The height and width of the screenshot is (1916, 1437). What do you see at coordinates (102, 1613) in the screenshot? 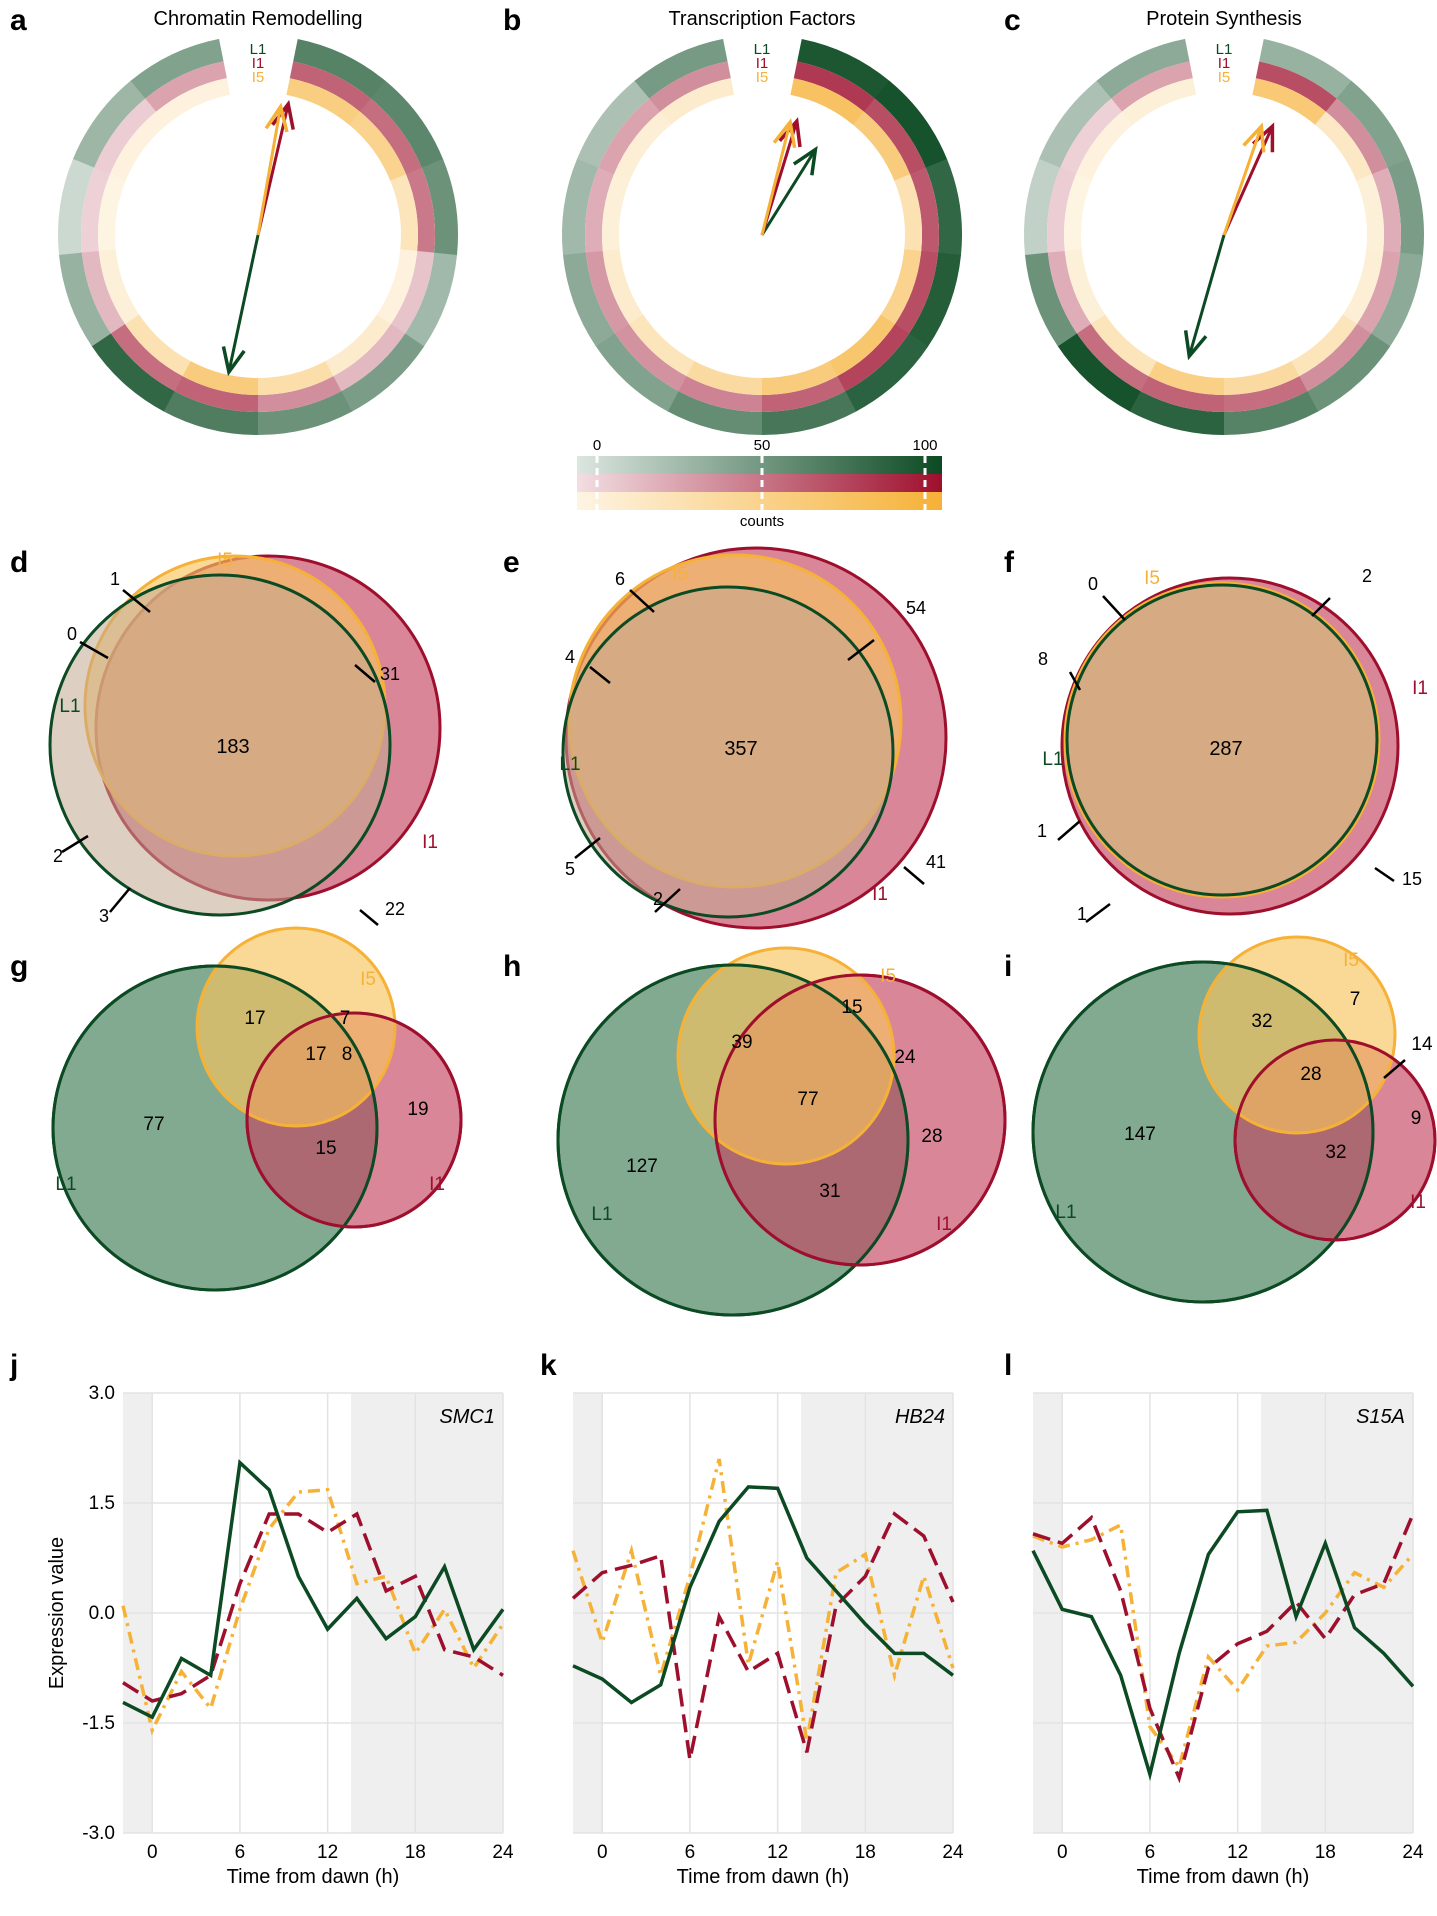
I see `y-tick-label-j: 0.0` at bounding box center [102, 1613].